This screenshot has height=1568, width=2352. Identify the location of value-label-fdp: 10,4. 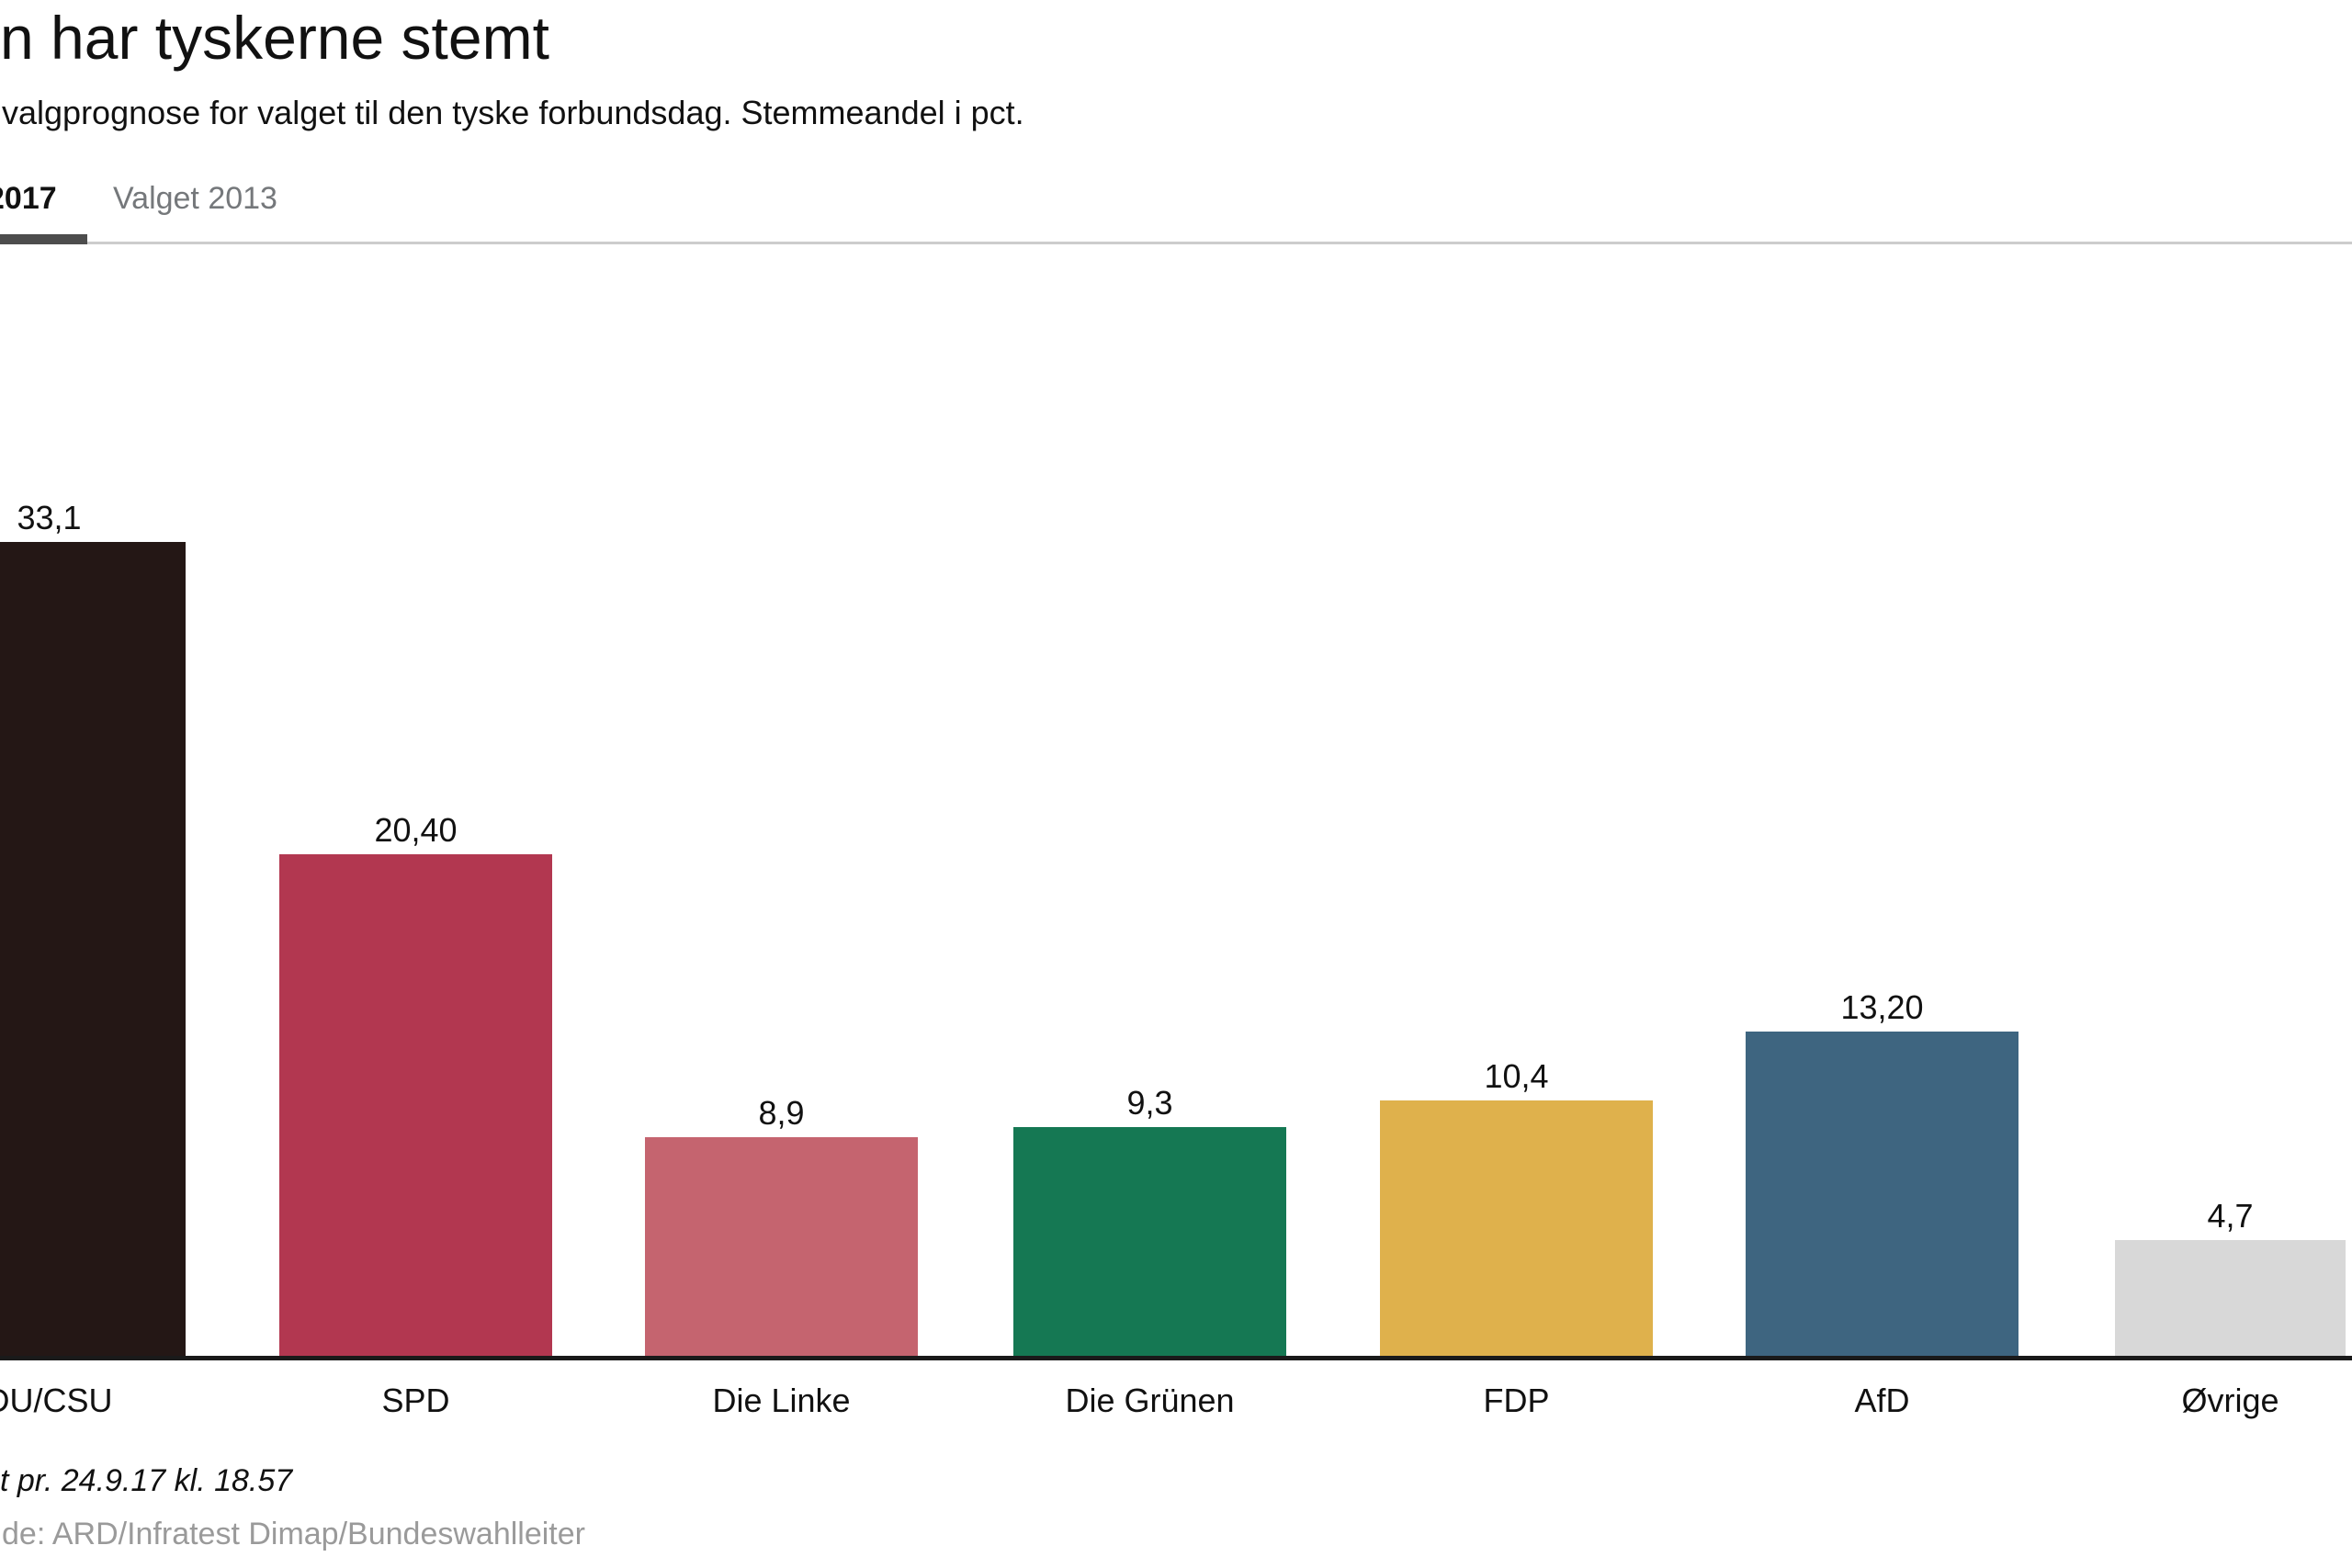
(1516, 1076).